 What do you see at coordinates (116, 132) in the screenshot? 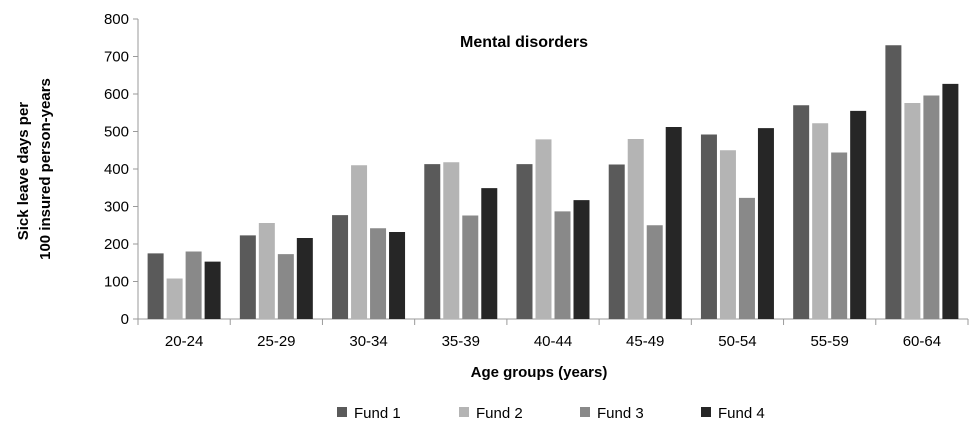
I see `y-tick-label: 500` at bounding box center [116, 132].